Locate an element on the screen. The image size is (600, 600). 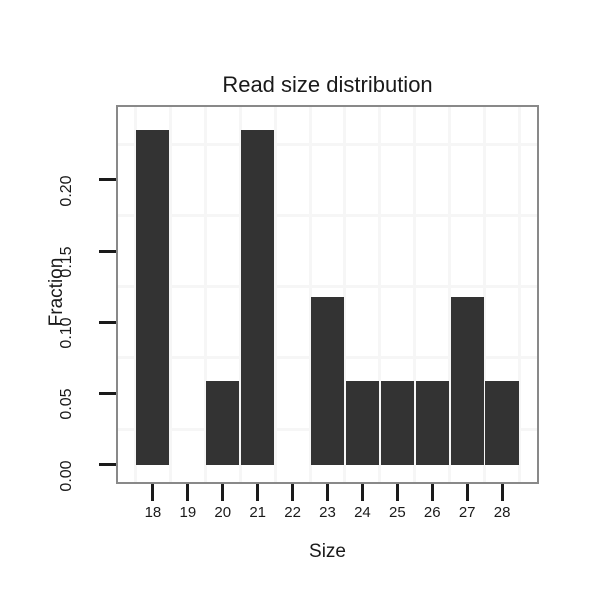
x-tick-label: 19 is located at coordinates (188, 512).